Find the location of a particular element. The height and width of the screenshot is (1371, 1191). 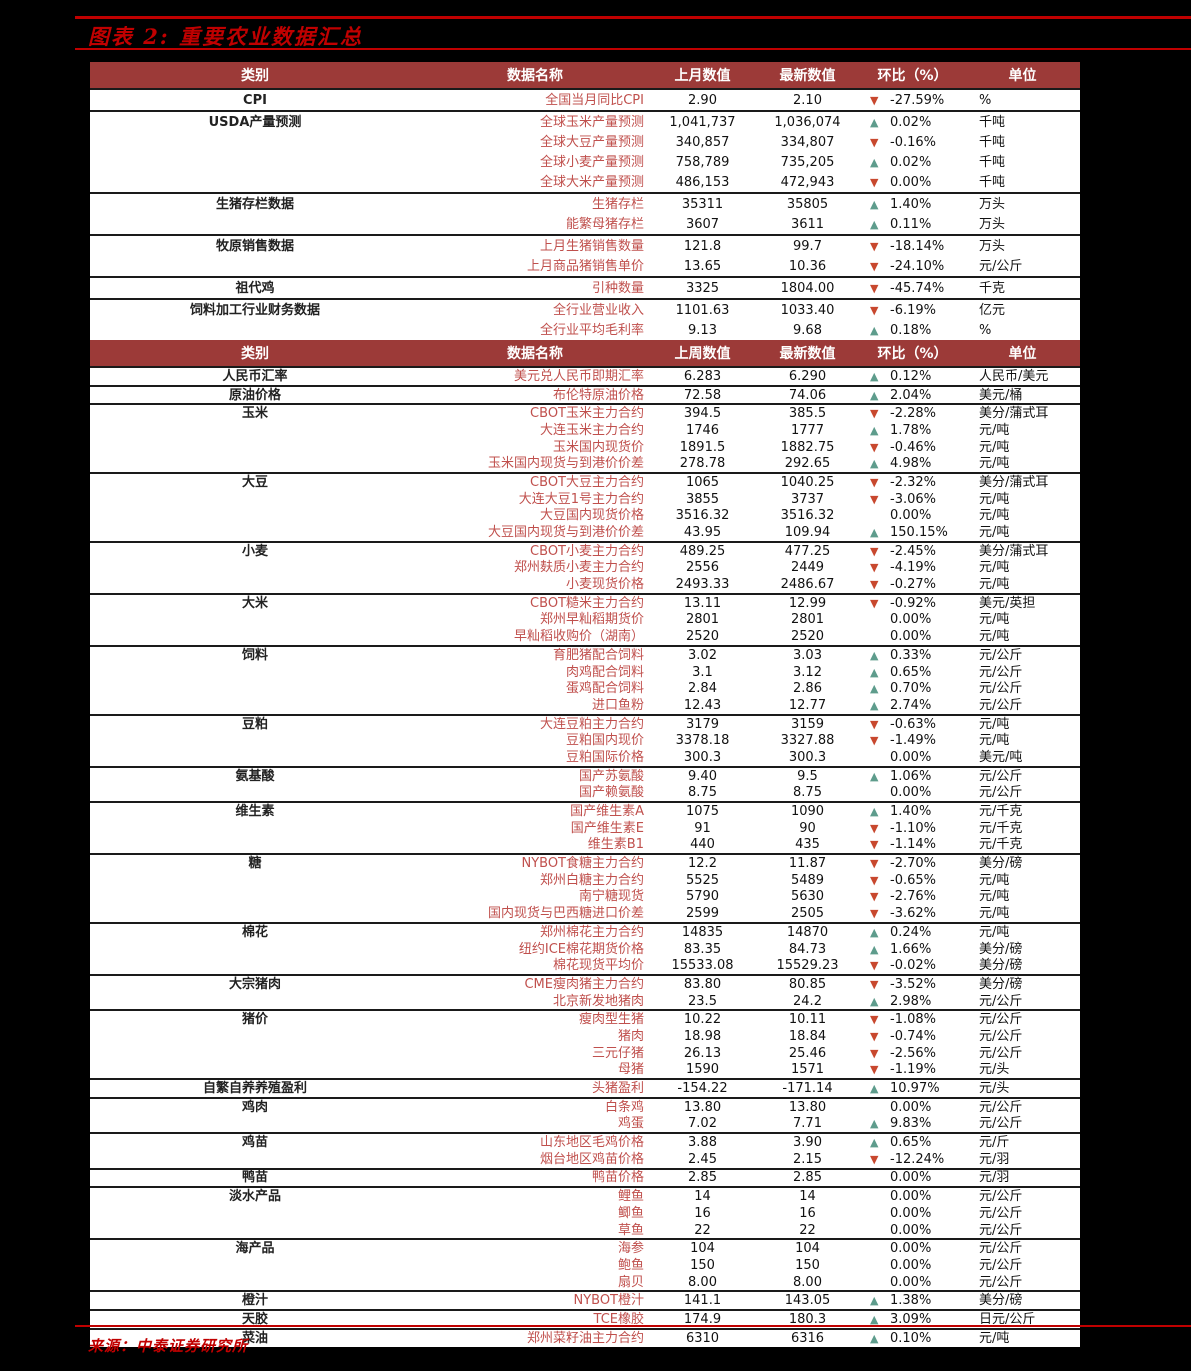

cell-unit: 元/头 is located at coordinates (994, 1089).